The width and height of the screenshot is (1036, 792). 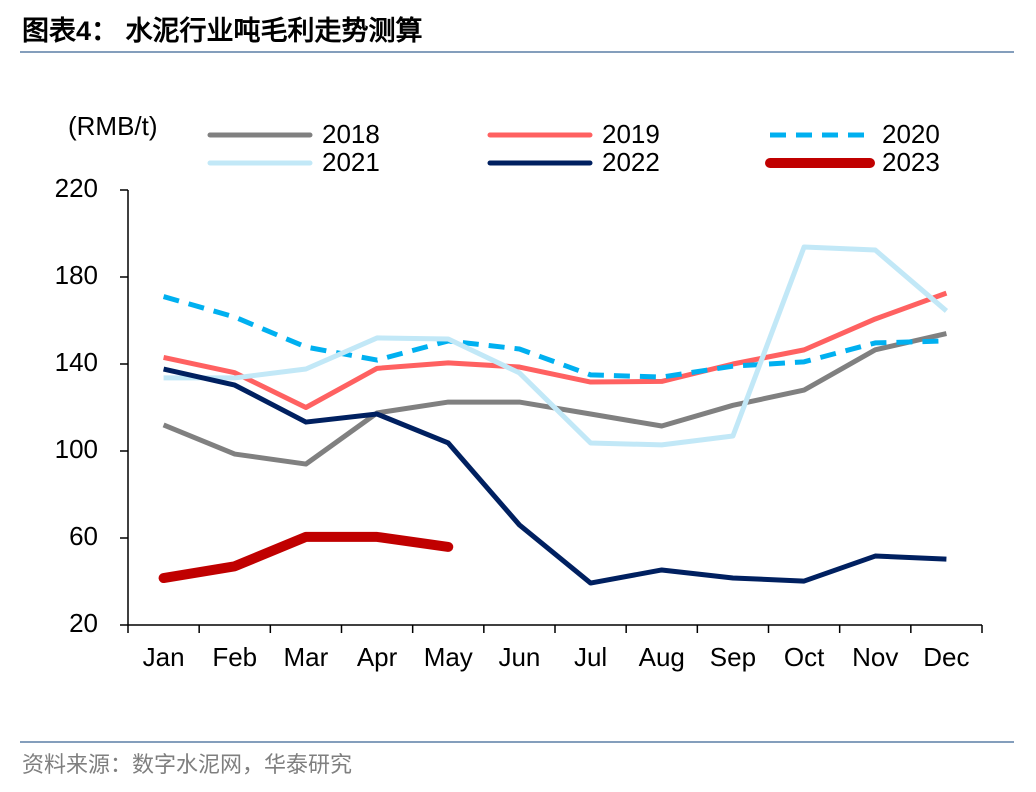 I want to click on x-tick-label: May, so click(x=448, y=657).